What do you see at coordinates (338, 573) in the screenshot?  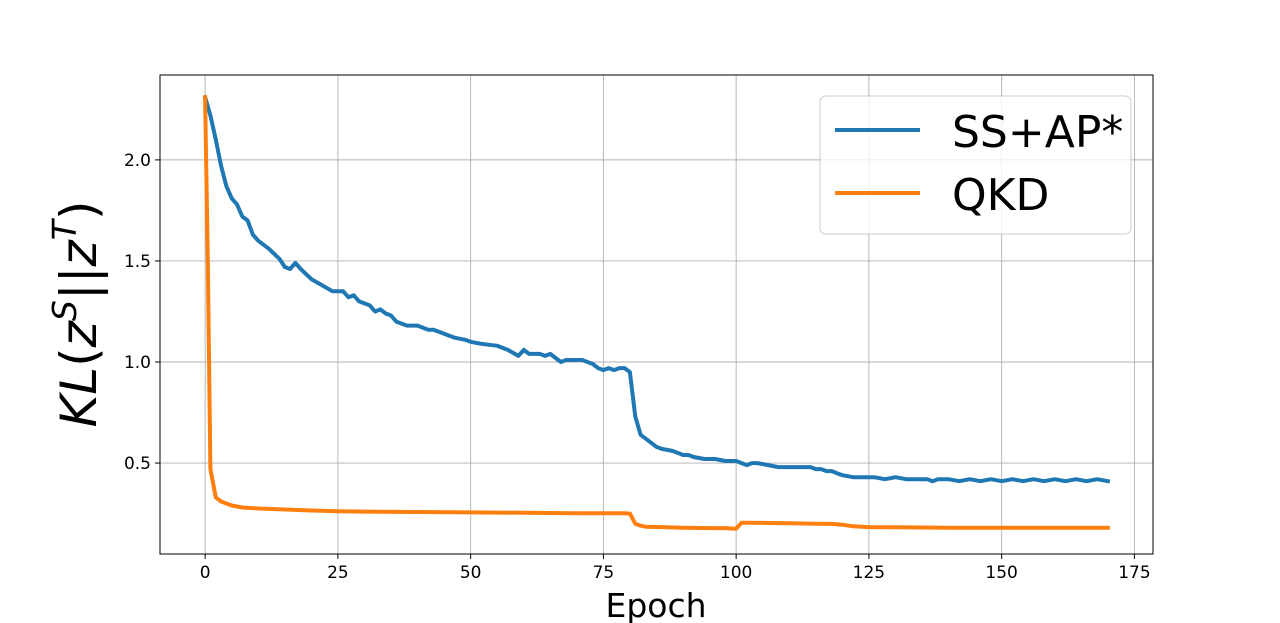 I see `x-tick-label: 25` at bounding box center [338, 573].